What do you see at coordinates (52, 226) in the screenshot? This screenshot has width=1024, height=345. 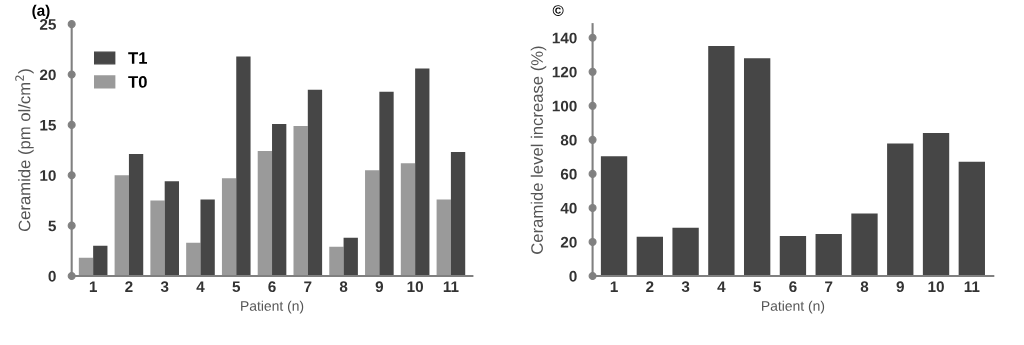 I see `y-tick-label: 5` at bounding box center [52, 226].